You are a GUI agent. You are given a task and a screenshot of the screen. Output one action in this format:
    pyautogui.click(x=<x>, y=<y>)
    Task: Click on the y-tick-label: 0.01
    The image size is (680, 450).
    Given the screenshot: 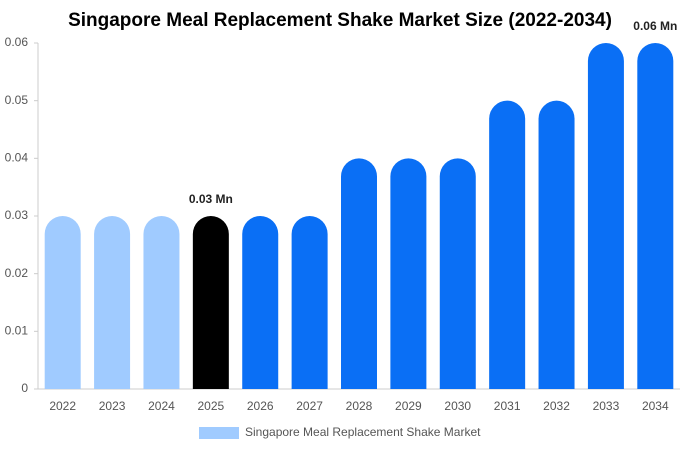 What is the action you would take?
    pyautogui.click(x=17, y=331)
    